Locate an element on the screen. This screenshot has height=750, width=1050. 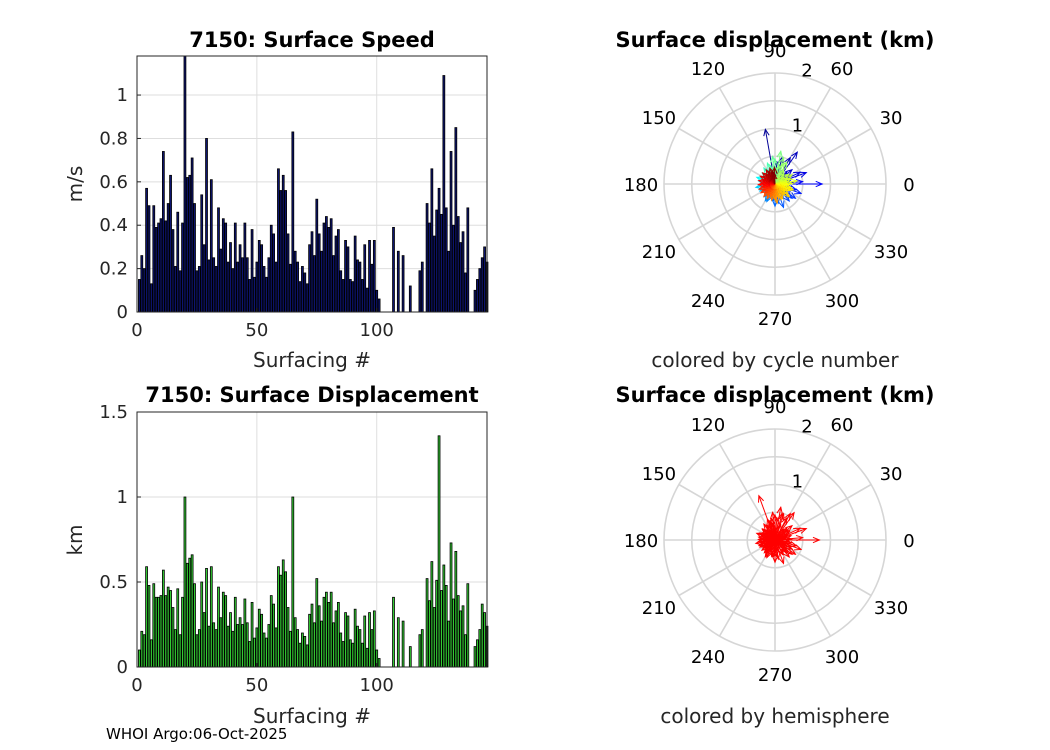
y-tick-label: 1.5 is located at coordinates (113, 412).